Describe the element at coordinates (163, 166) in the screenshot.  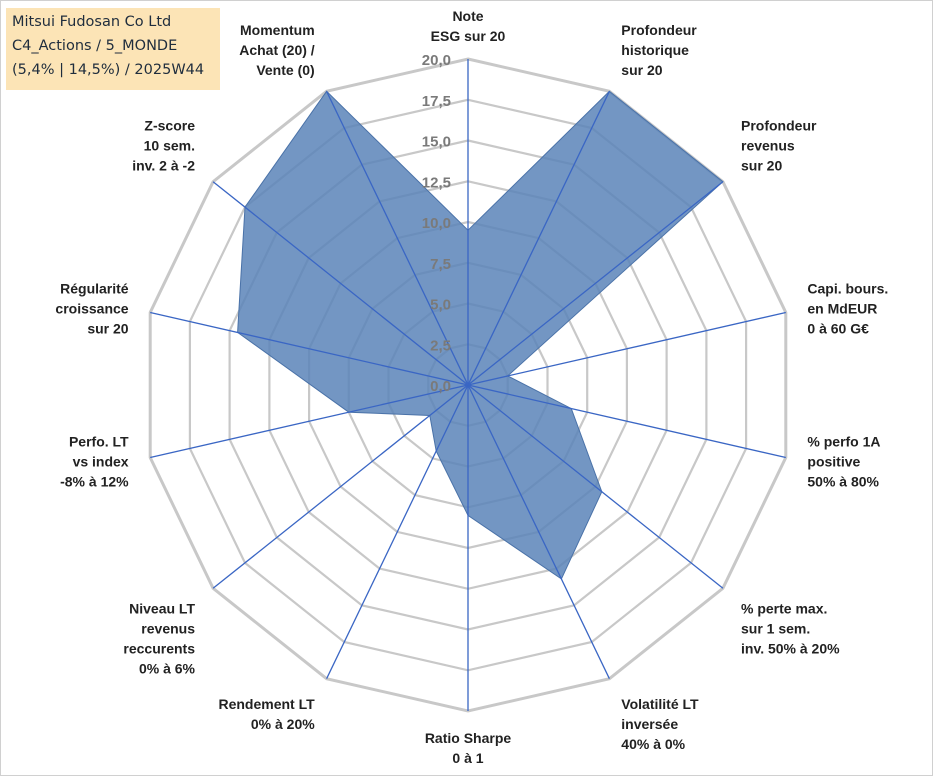
I see `radar-axis-label-line: inv. 2 à -2` at that location.